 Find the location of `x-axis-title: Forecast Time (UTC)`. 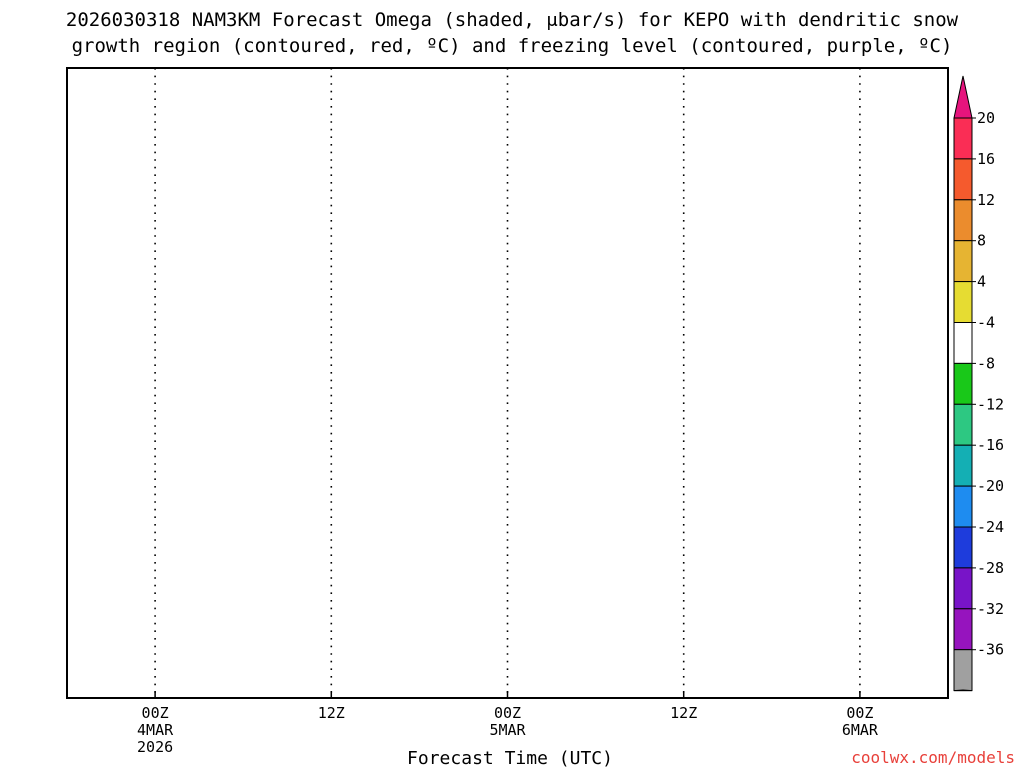

x-axis-title: Forecast Time (UTC) is located at coordinates (510, 758).